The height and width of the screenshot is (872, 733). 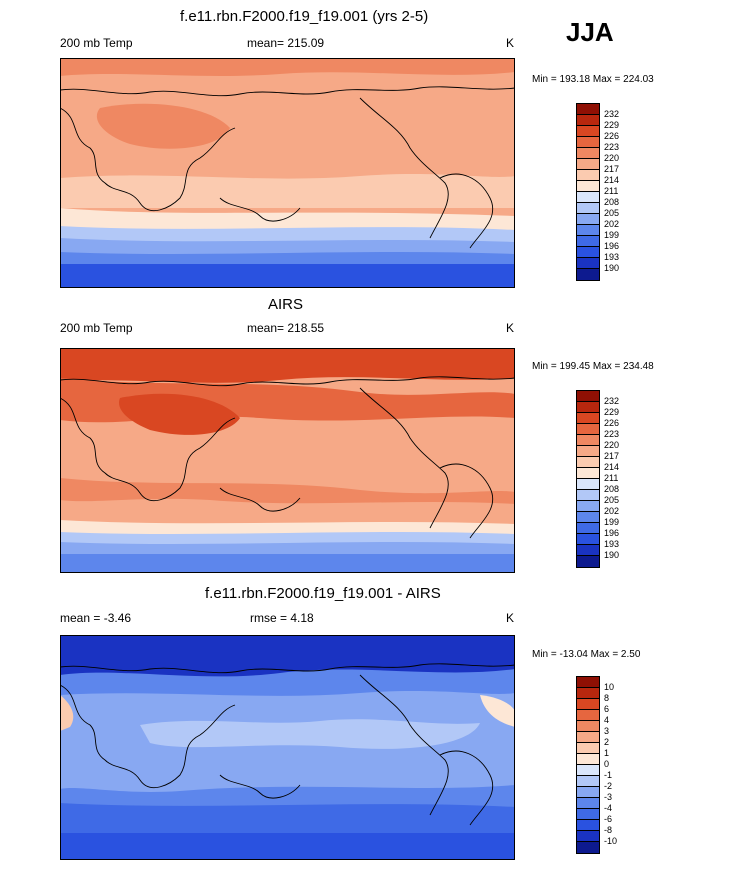 I want to click on panel1-colorbar-tick-label: 232, so click(x=612, y=114).